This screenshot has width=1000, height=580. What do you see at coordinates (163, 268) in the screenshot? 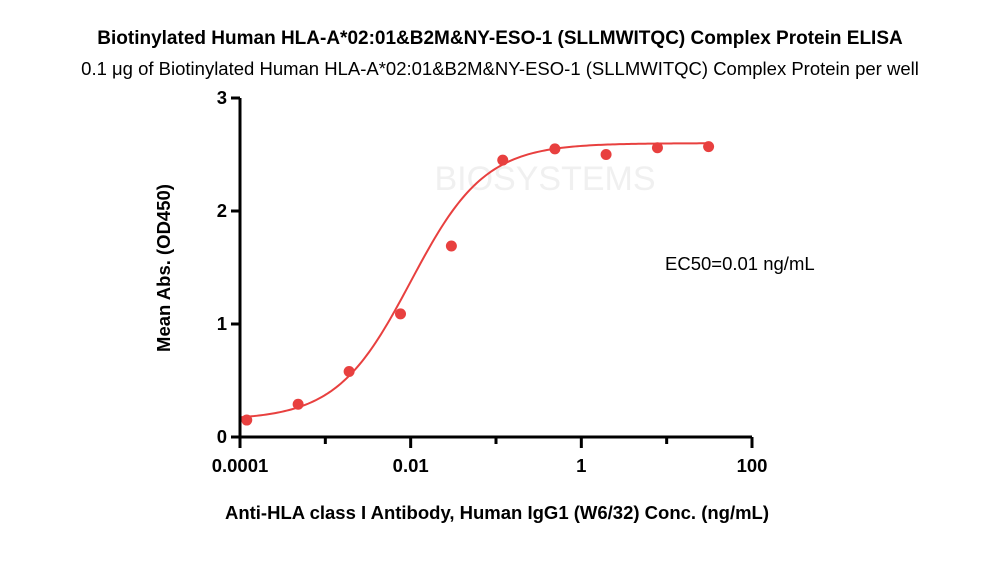
I see `y-axis-label: Mean Abs. (OD450)` at bounding box center [163, 268].